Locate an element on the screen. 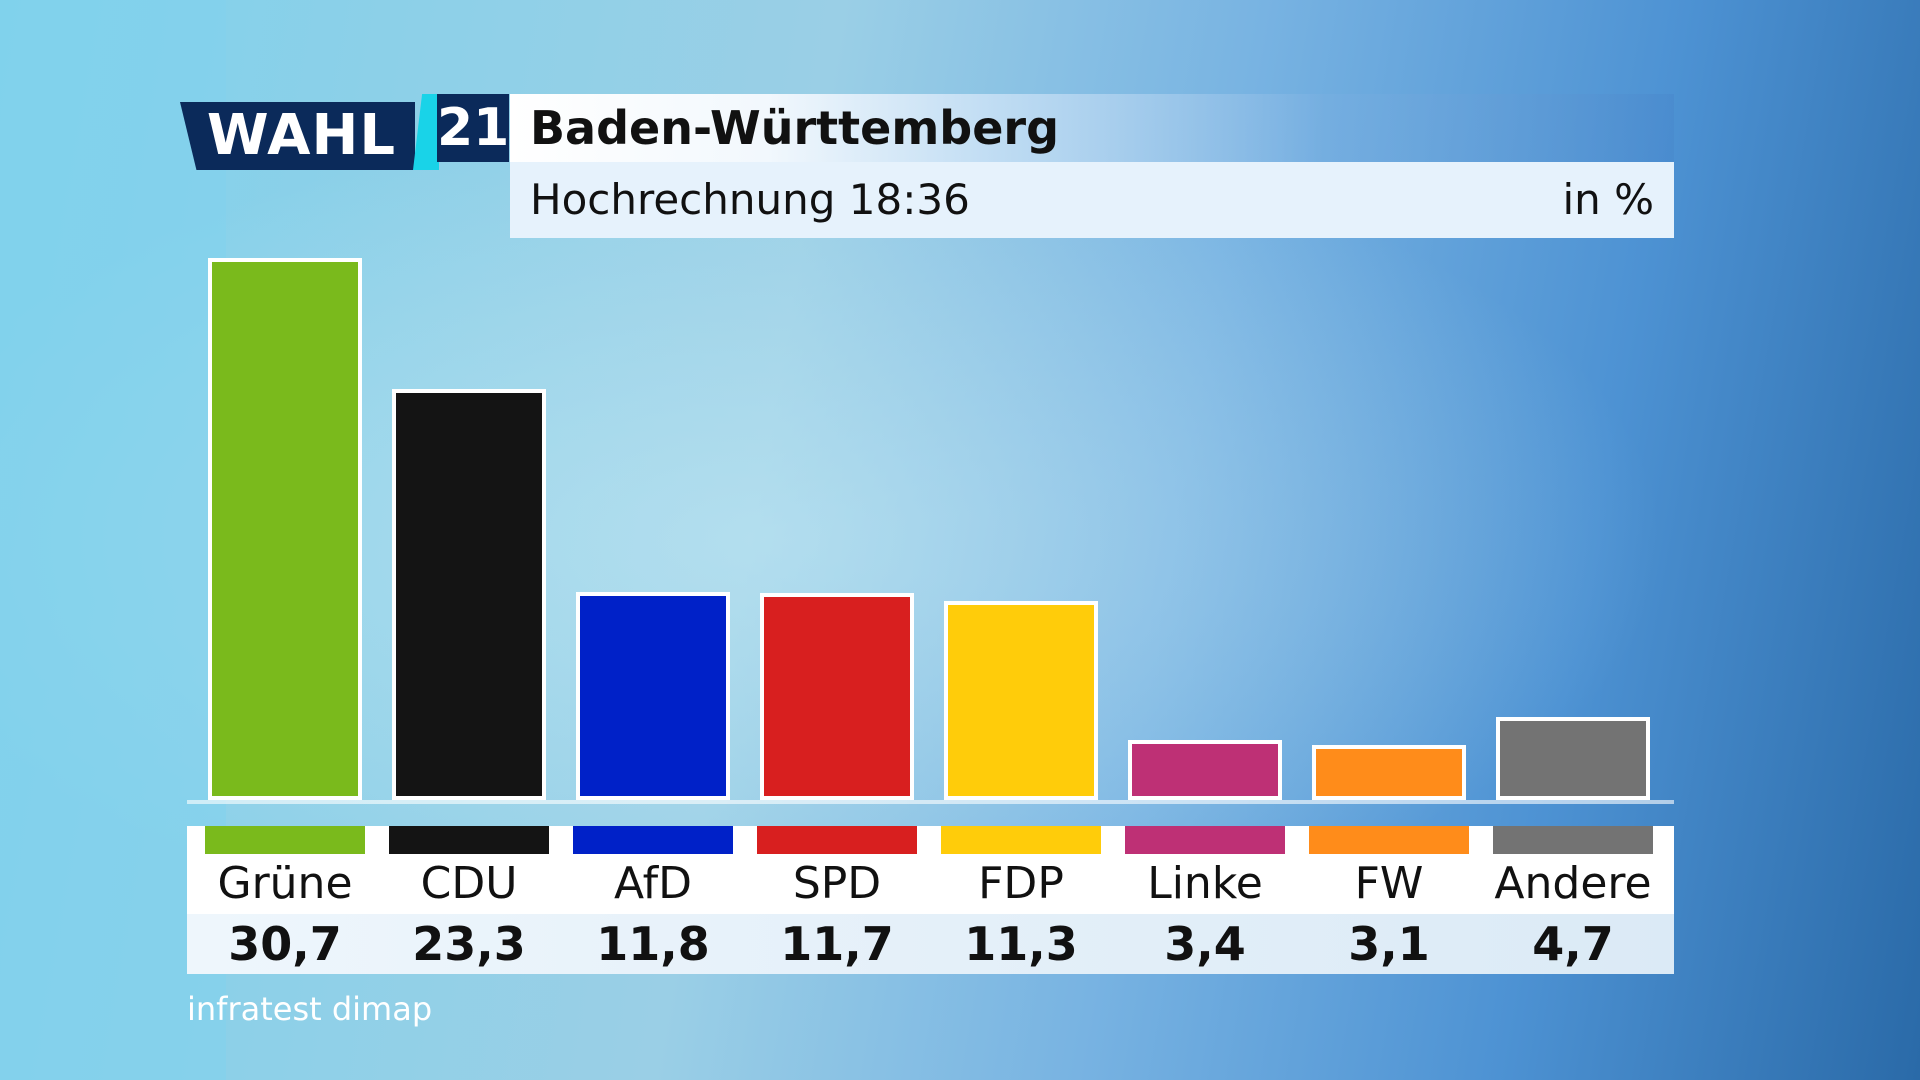 The height and width of the screenshot is (1080, 1920). subtitle-bar is located at coordinates (1092, 200).